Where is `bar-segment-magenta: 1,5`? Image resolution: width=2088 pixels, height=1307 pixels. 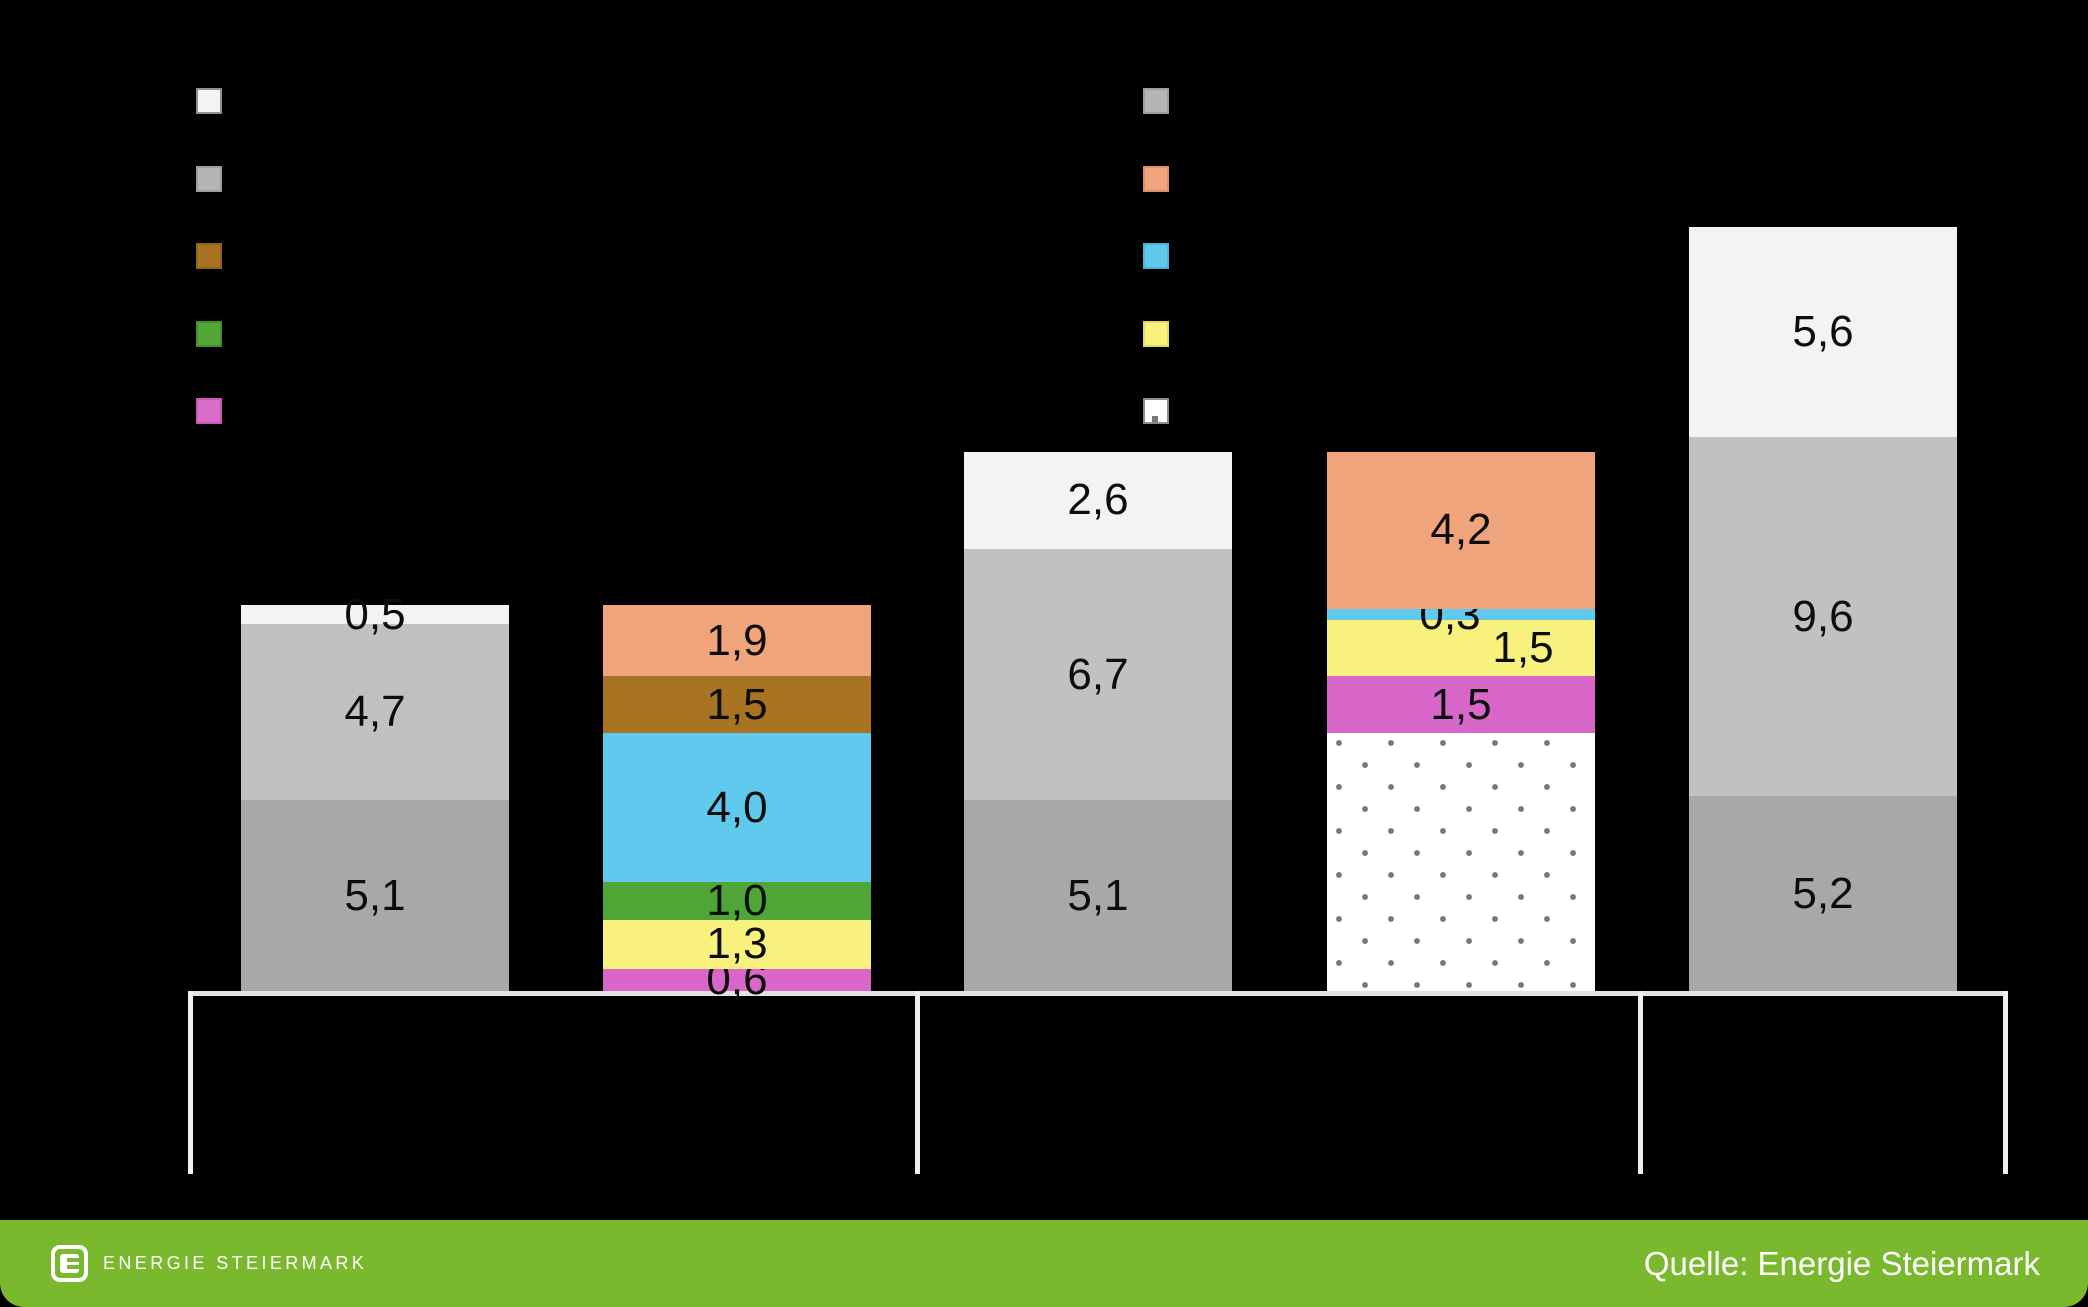
bar-segment-magenta: 1,5 is located at coordinates (1461, 704).